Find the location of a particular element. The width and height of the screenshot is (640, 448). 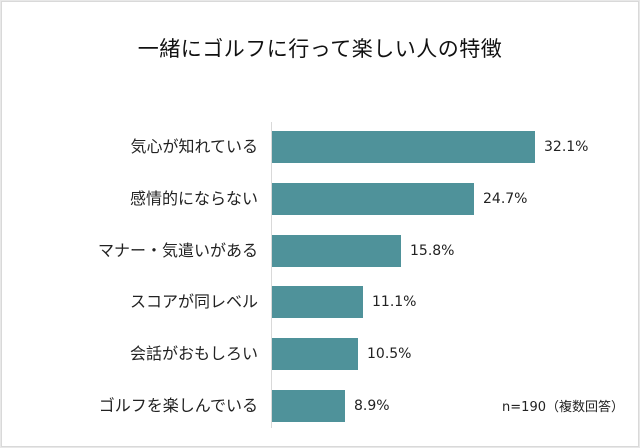

bar-row: 感情的にならない 24.7% is located at coordinates (320, 199).